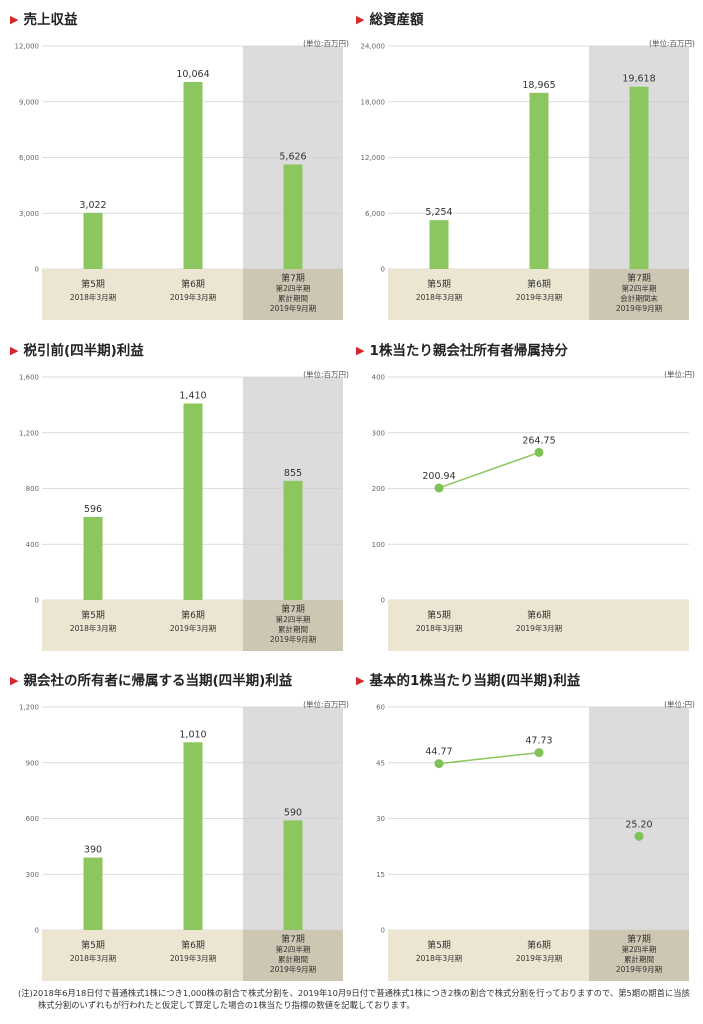 The width and height of the screenshot is (703, 1024). Describe the element at coordinates (29, 378) in the screenshot. I see `y-tick-label: 1,600` at that location.